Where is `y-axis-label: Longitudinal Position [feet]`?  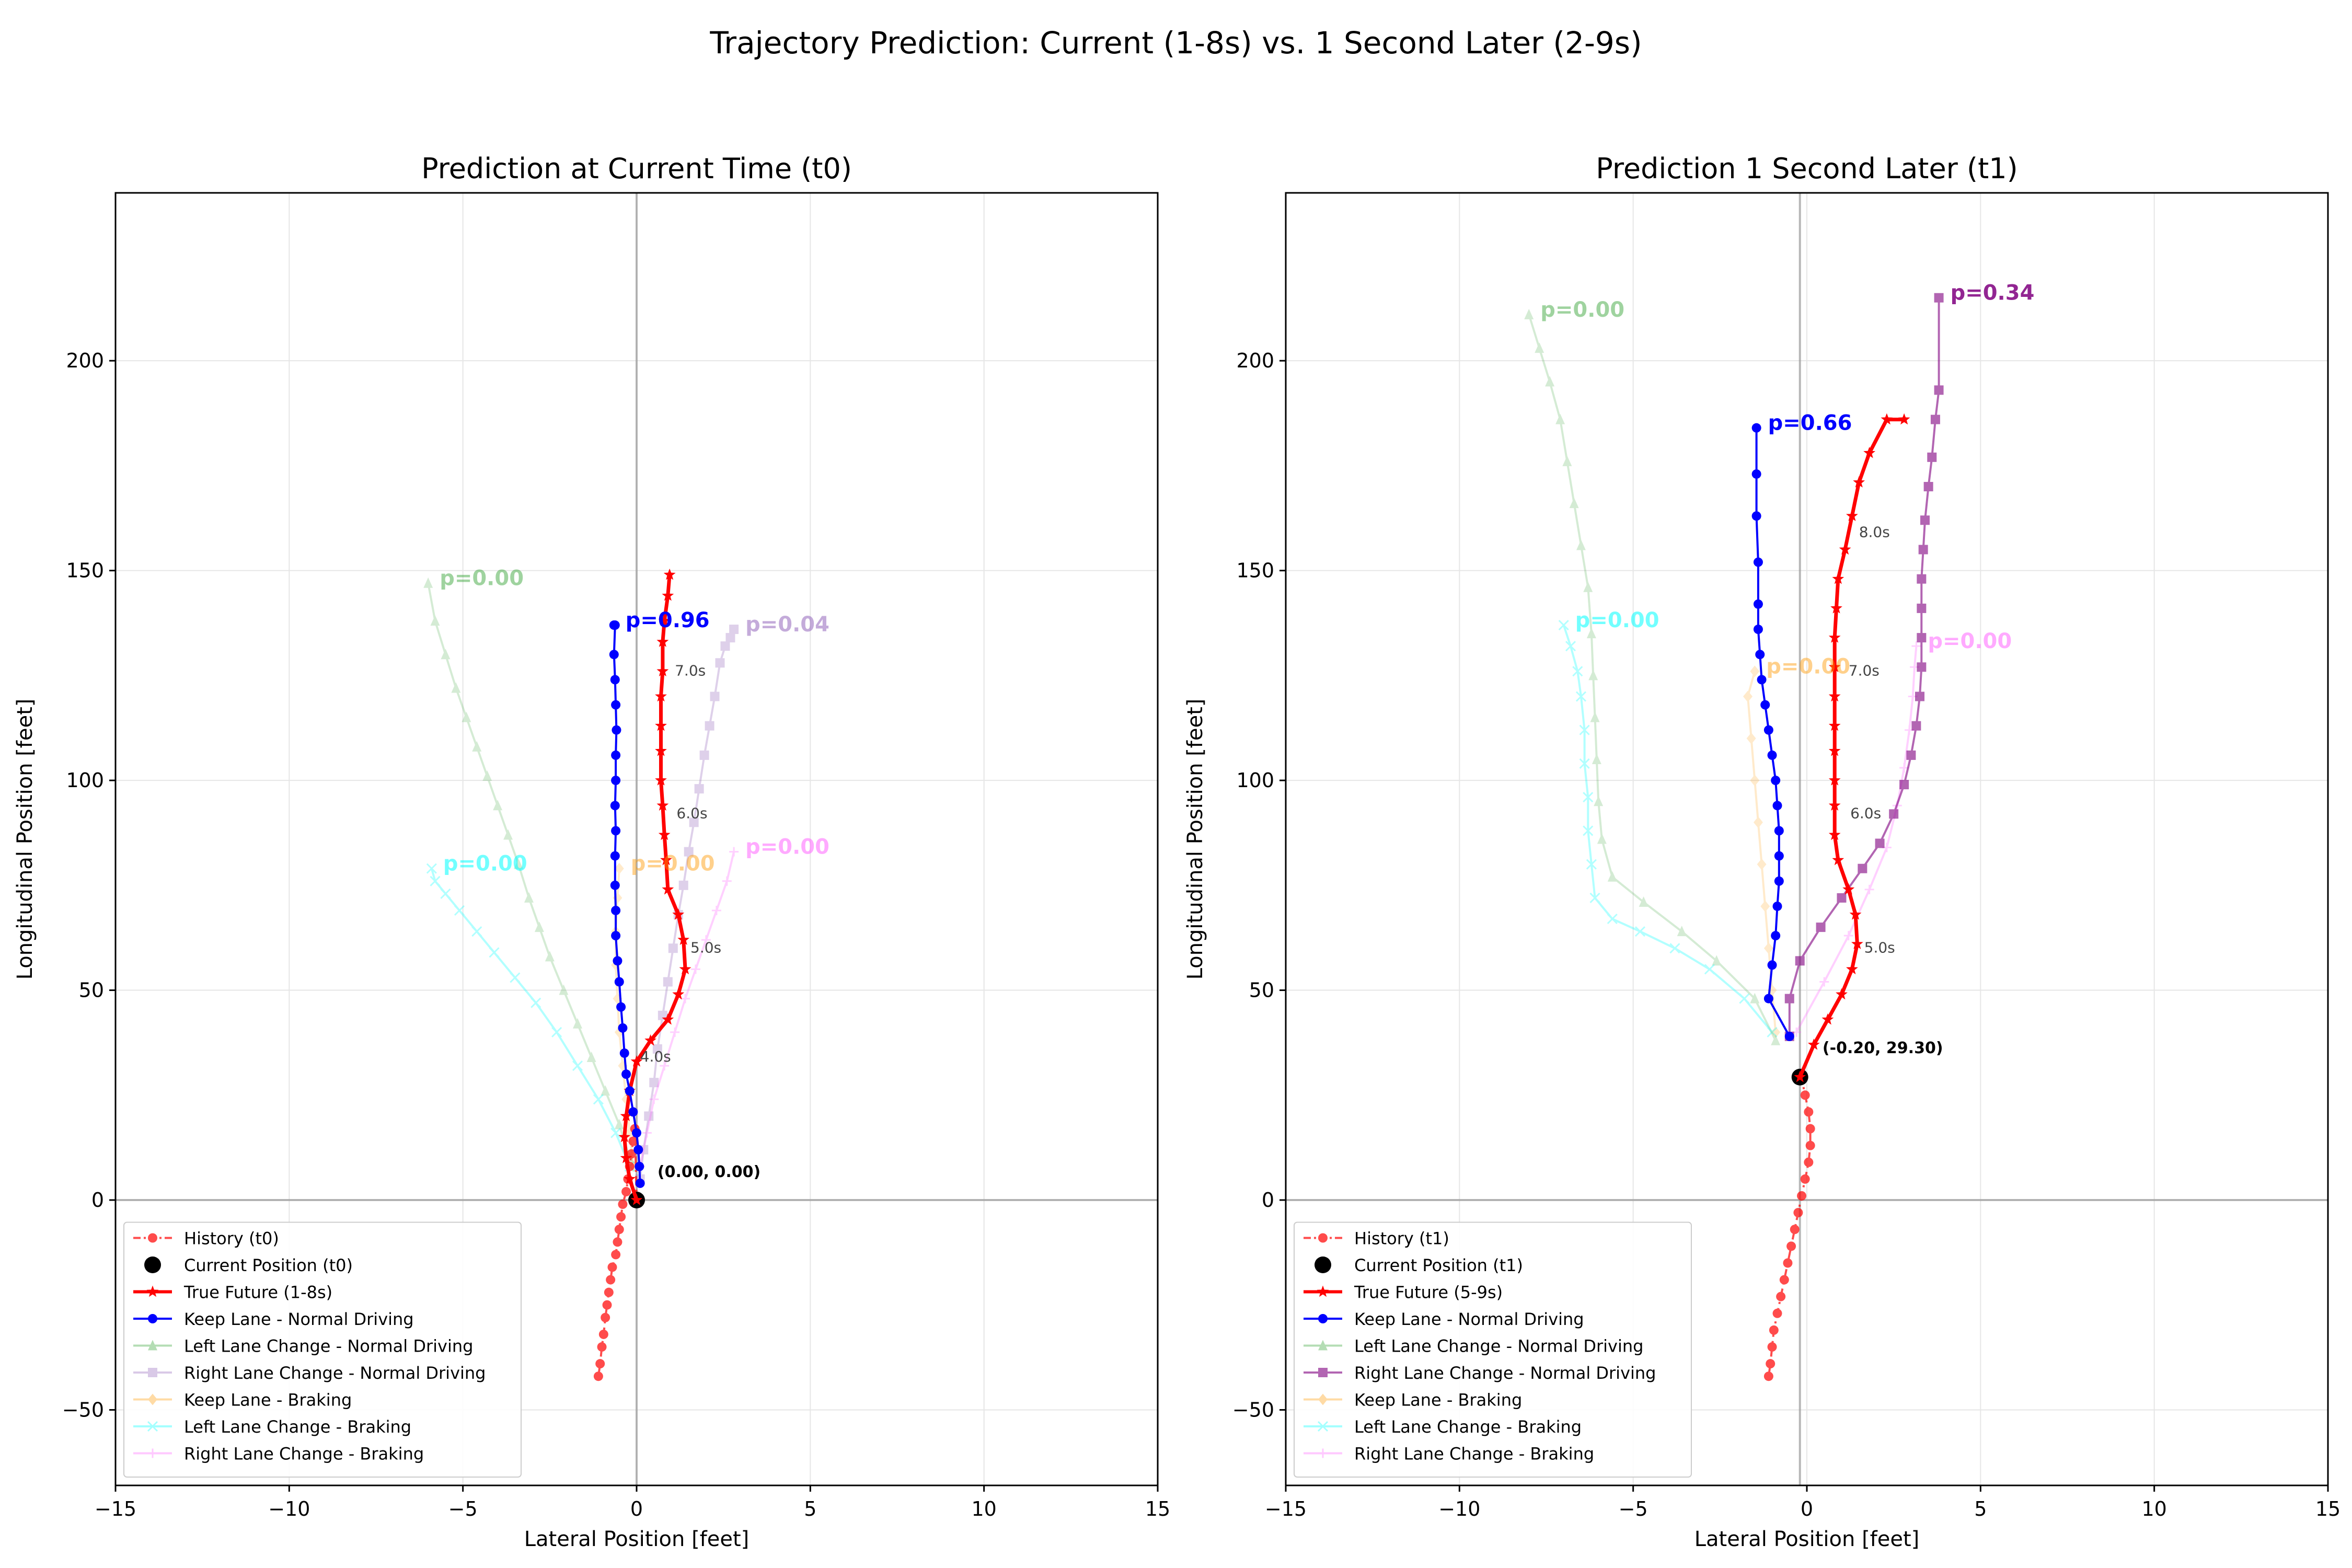
y-axis-label: Longitudinal Position [feet] is located at coordinates (25, 839).